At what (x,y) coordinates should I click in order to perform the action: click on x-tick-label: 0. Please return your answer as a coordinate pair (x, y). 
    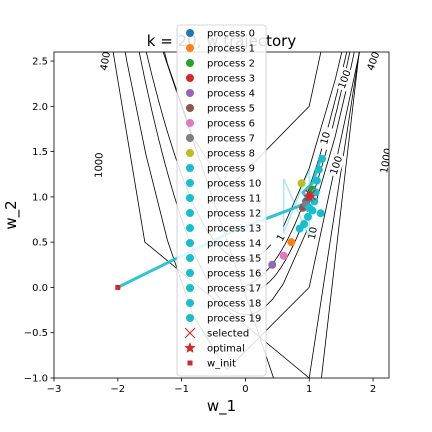
    Looking at the image, I should click on (245, 389).